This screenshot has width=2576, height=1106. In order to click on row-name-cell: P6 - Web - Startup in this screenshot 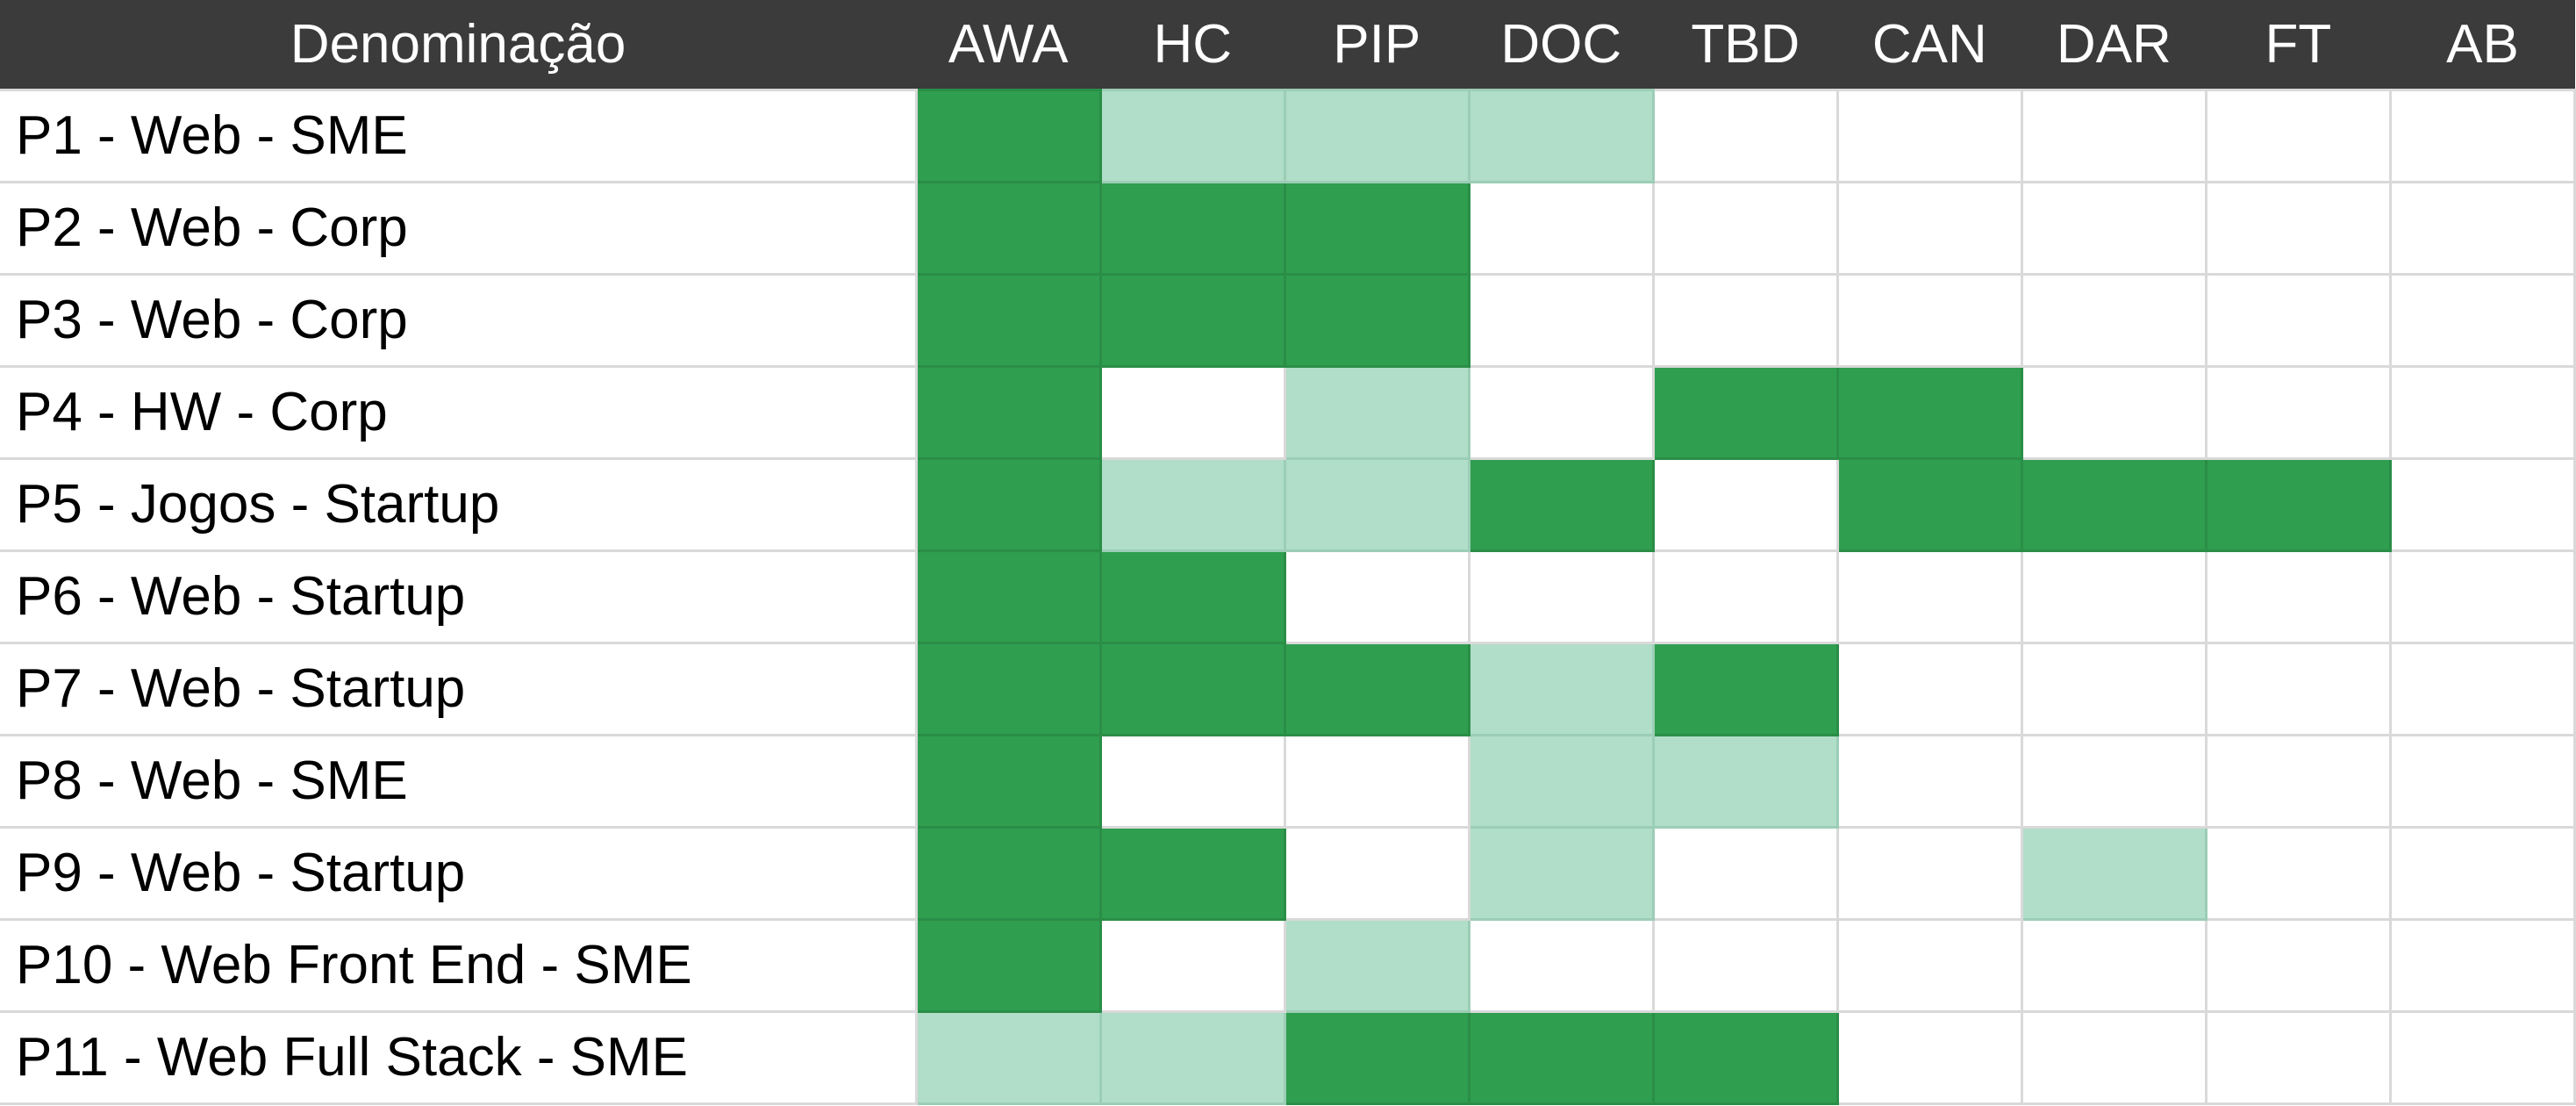, I will do `click(459, 596)`.